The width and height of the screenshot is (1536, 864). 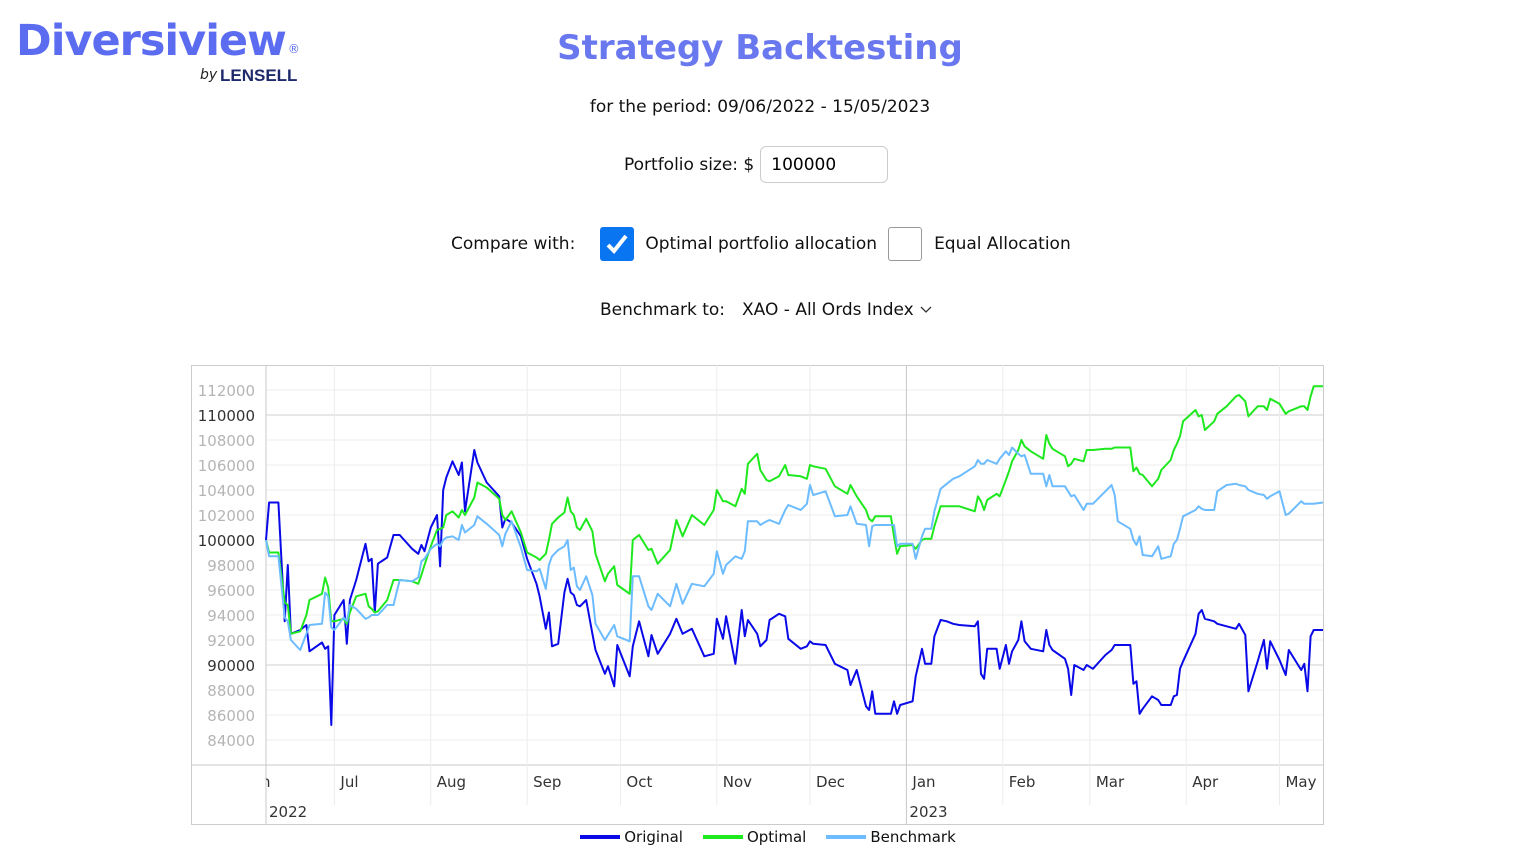 I want to click on y-tick-label: 88000, so click(x=231, y=691).